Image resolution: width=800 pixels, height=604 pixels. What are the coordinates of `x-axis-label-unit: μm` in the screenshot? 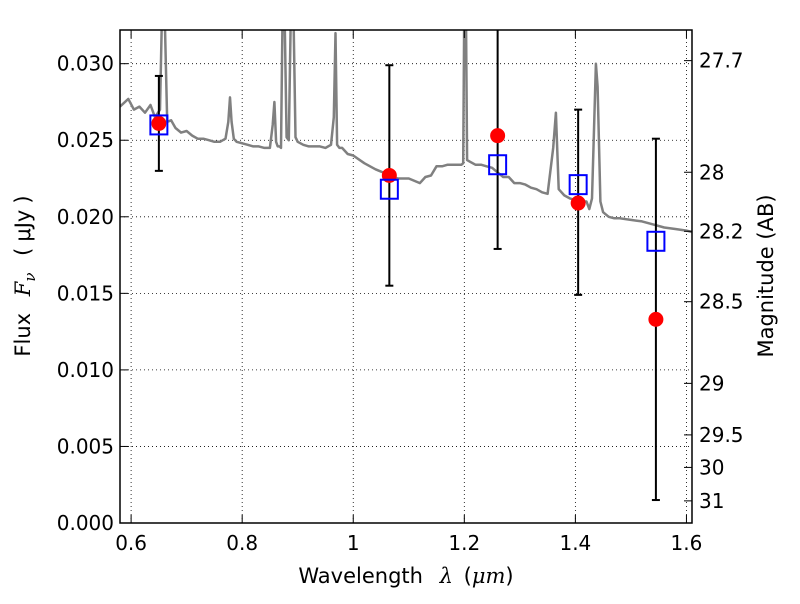 It's located at (489, 576).